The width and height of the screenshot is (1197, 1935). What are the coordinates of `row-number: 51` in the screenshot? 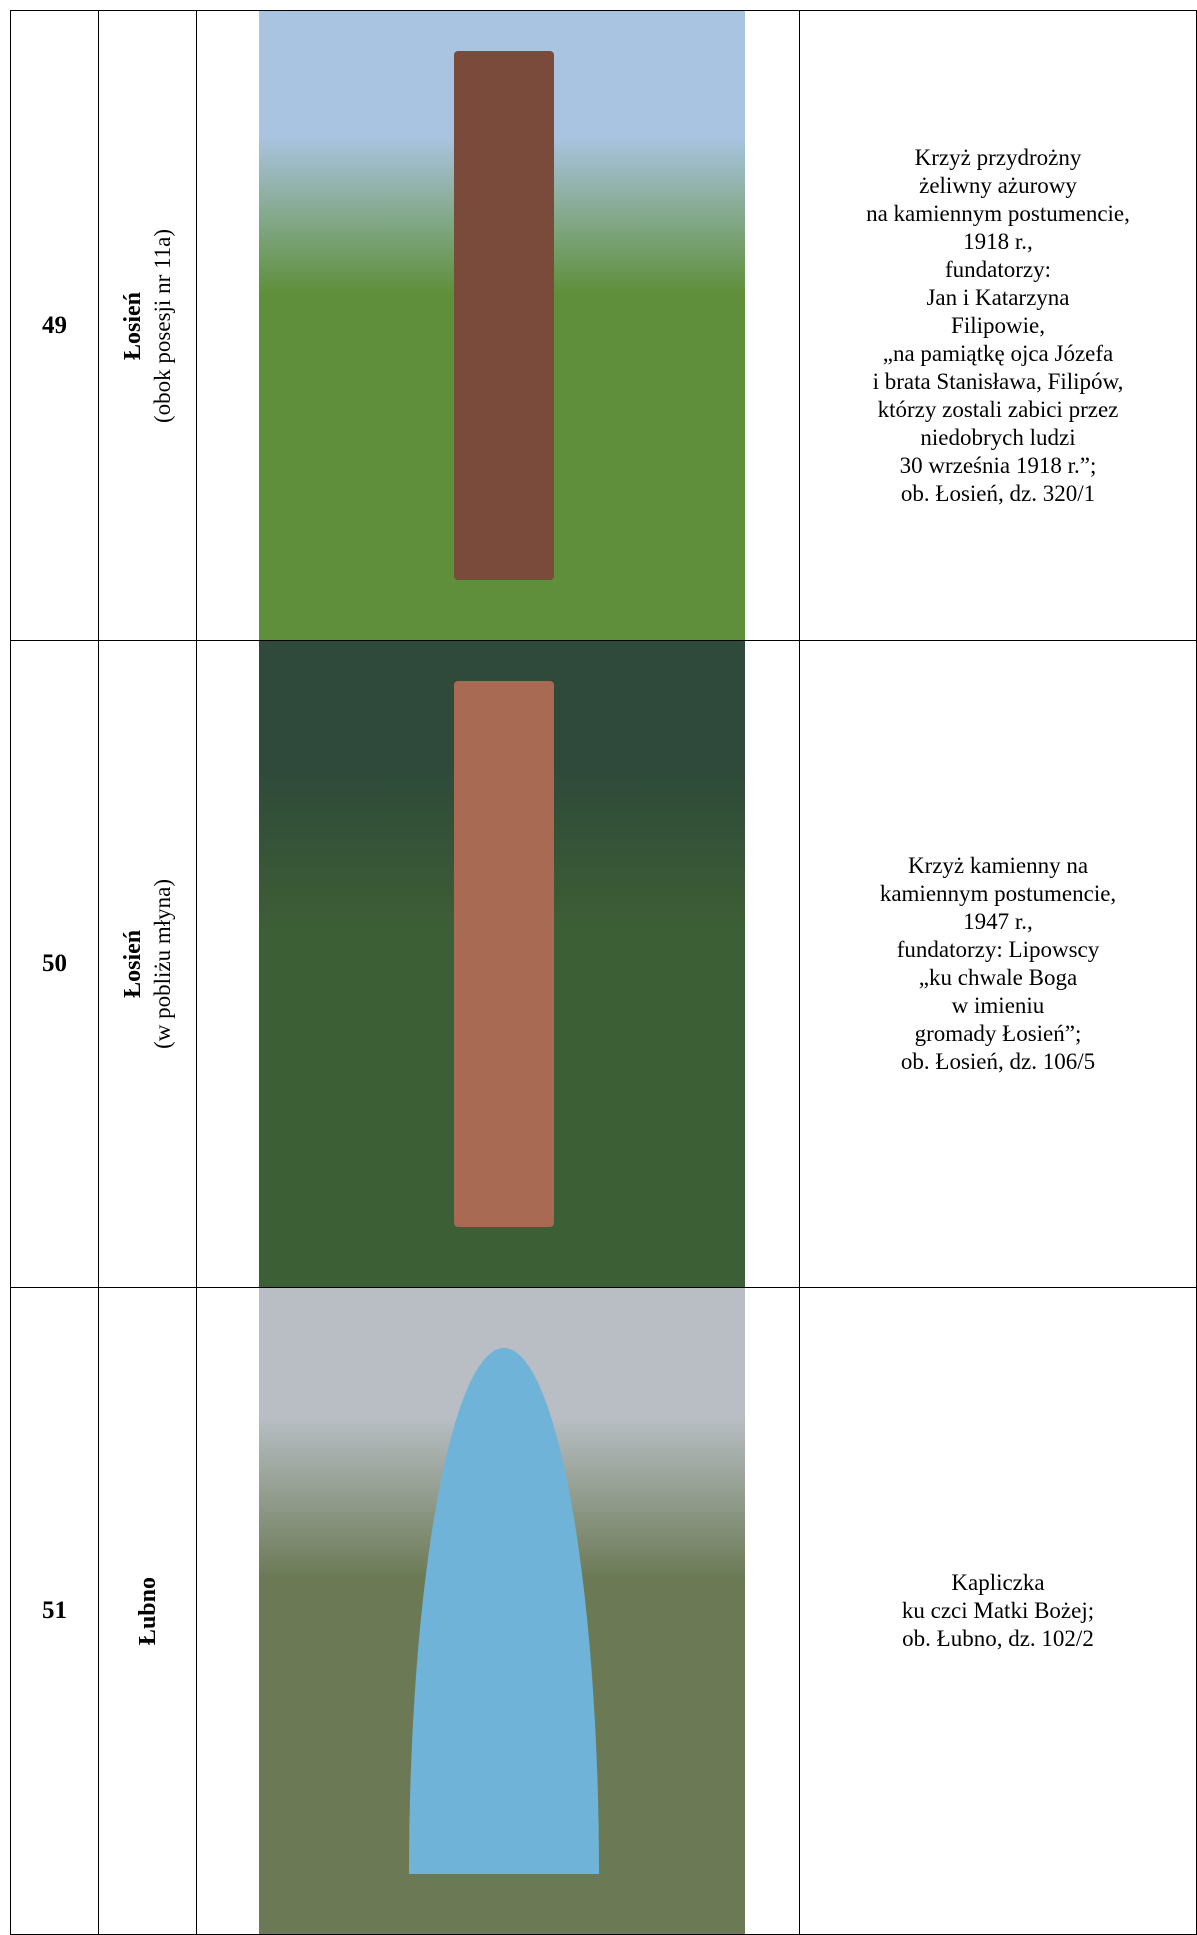 It's located at (54, 1610).